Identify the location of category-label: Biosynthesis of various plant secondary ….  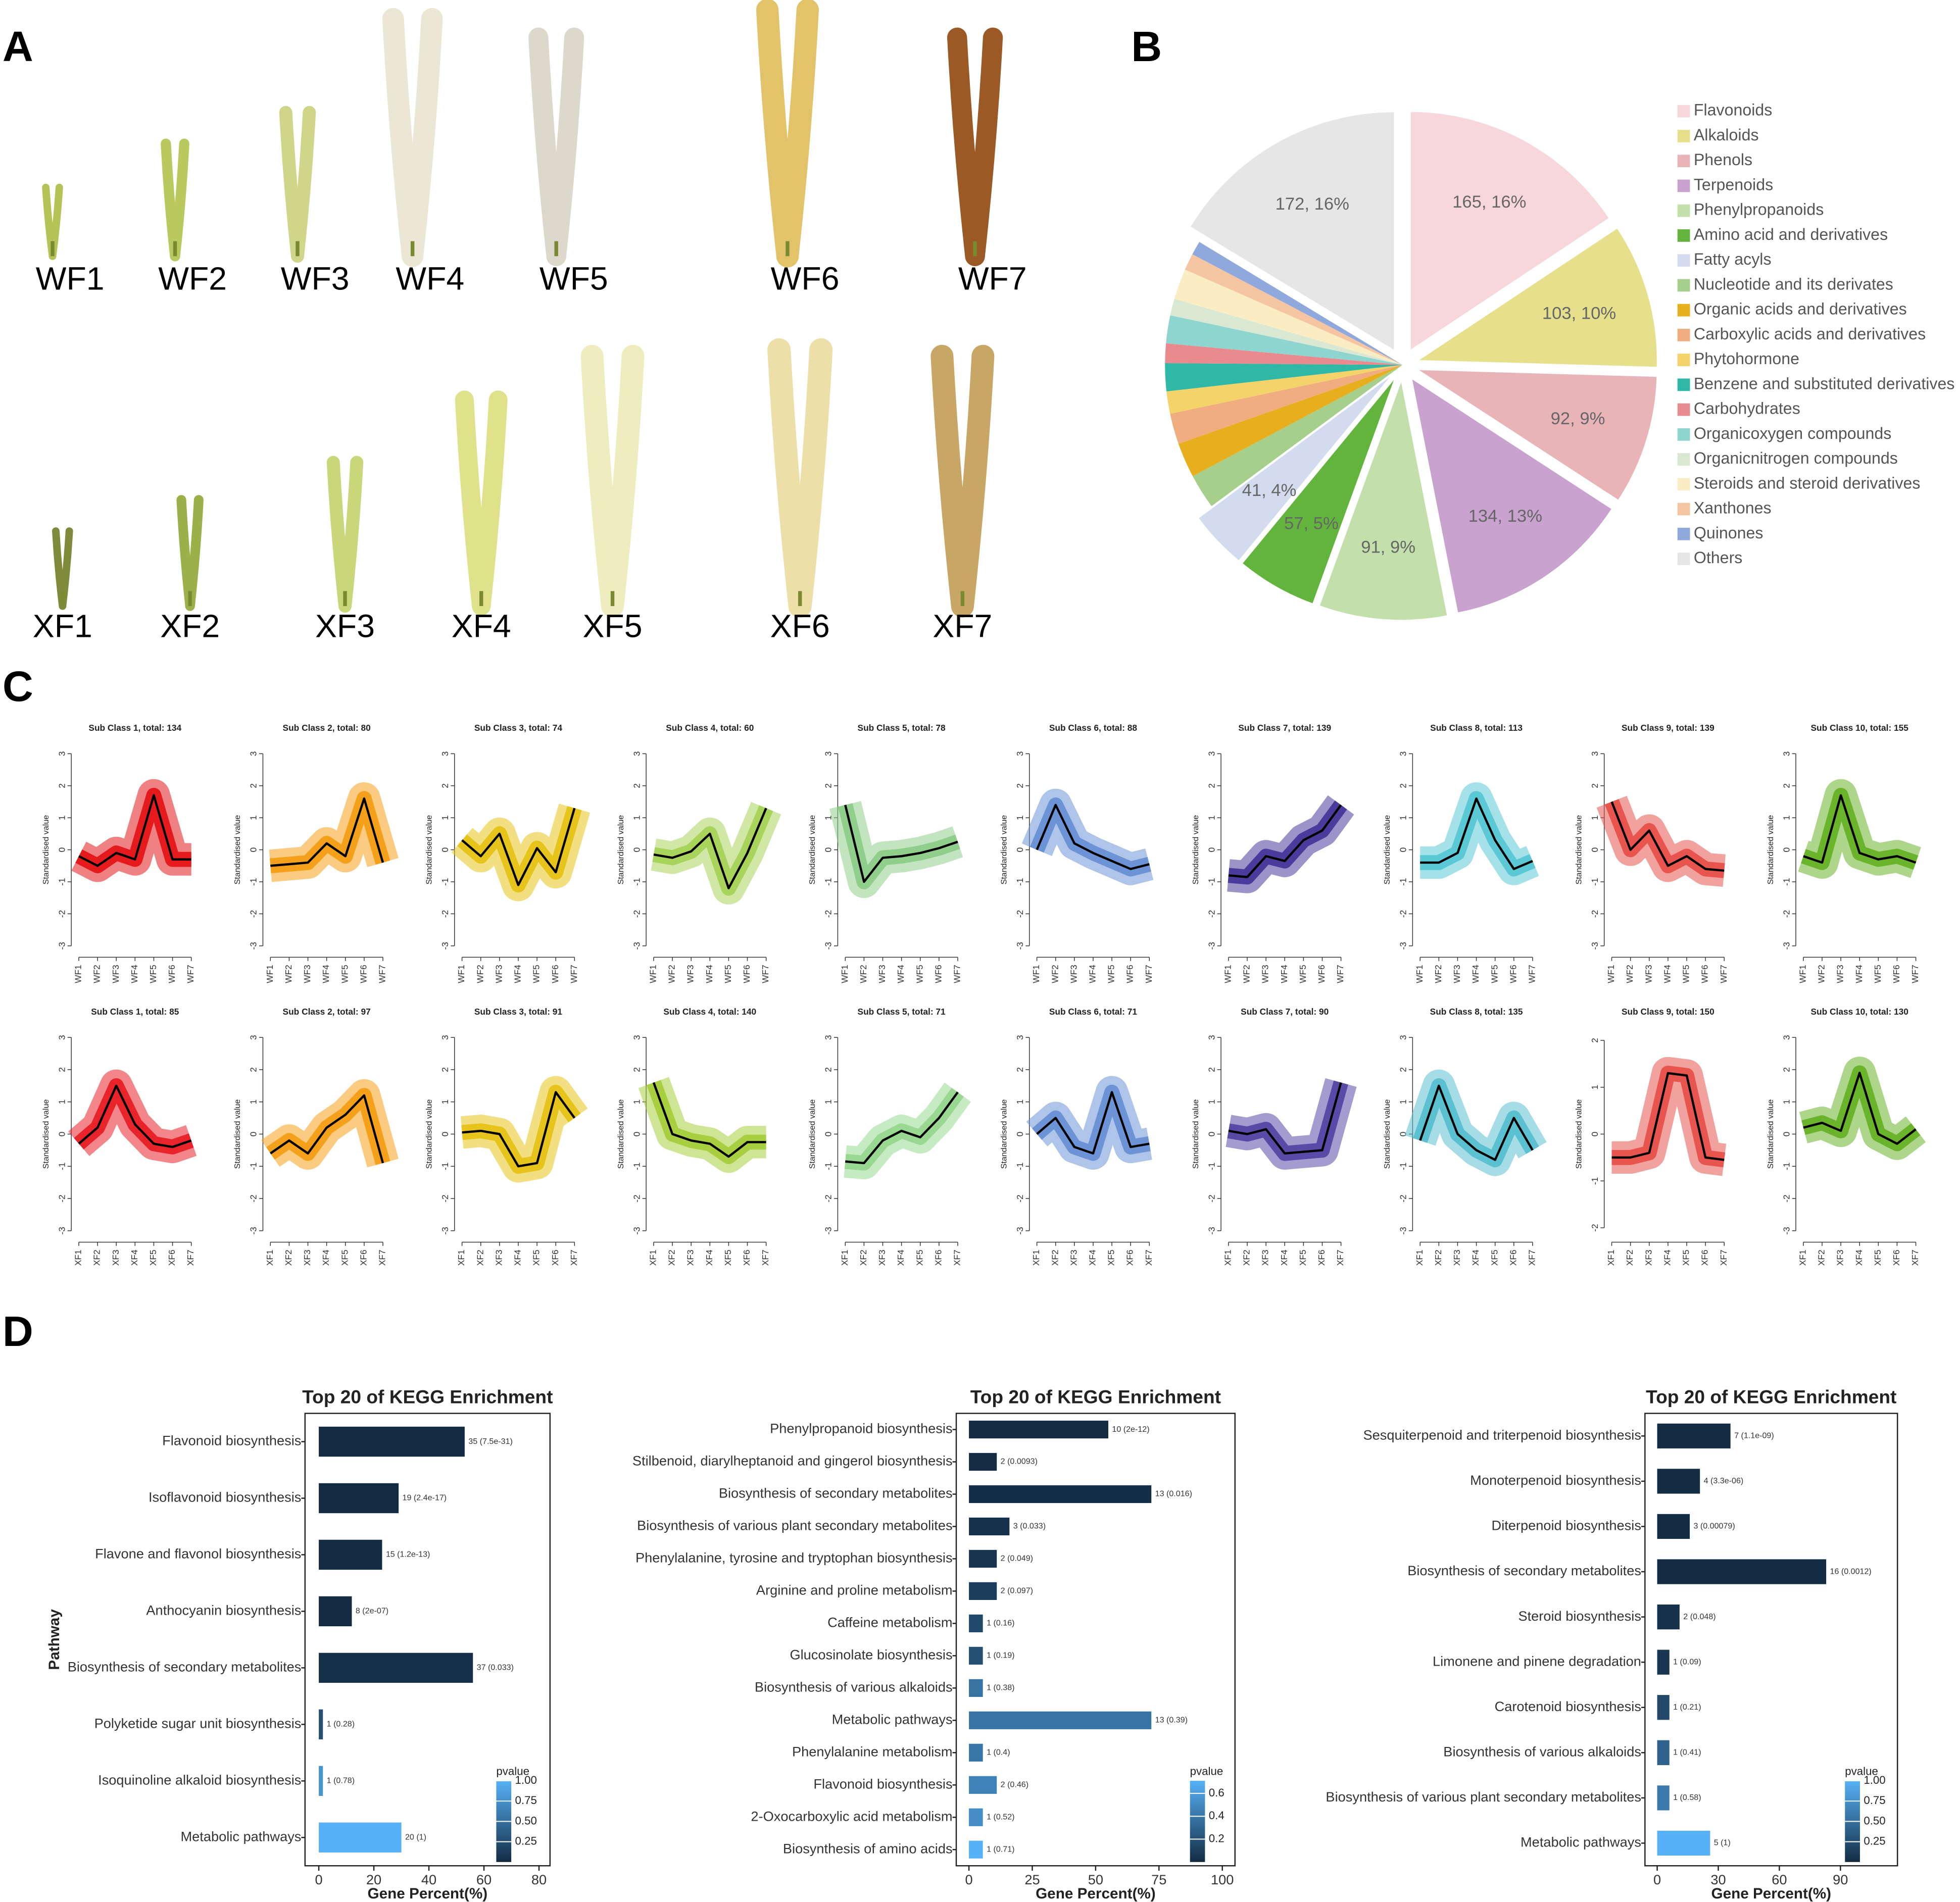
(795, 1525).